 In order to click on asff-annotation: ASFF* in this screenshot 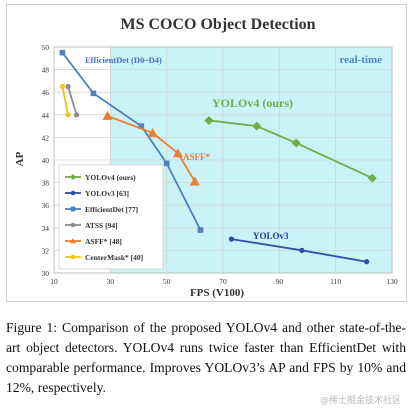, I will do `click(197, 157)`.